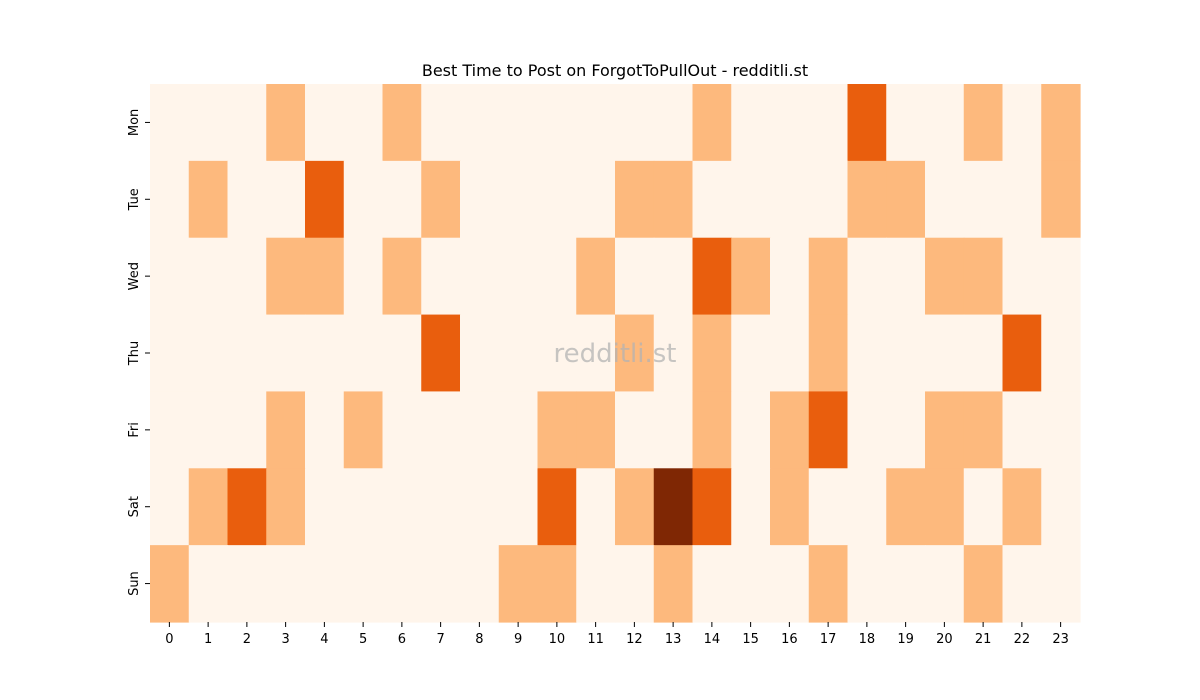 This screenshot has width=1200, height=700. Describe the element at coordinates (324, 639) in the screenshot. I see `x-tick-label: 4` at that location.